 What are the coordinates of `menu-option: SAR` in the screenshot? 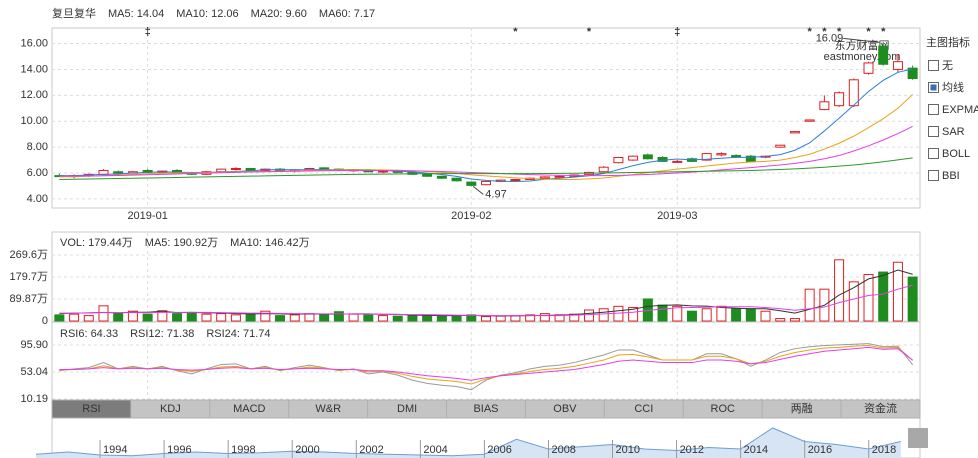 It's located at (953, 132).